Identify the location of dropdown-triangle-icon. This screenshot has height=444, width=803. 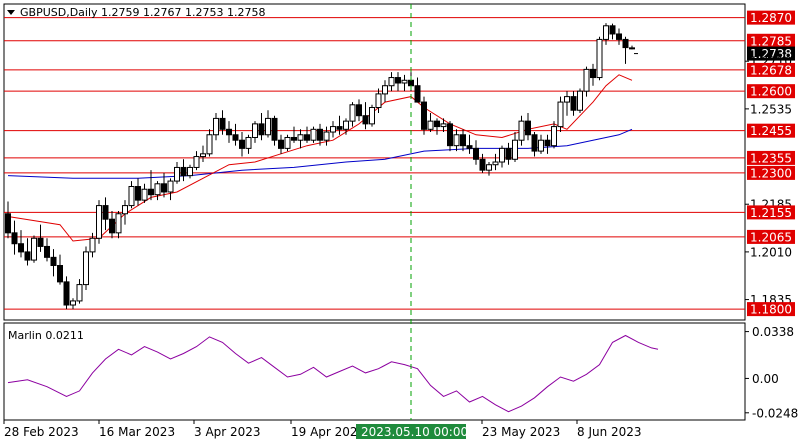
(11, 12).